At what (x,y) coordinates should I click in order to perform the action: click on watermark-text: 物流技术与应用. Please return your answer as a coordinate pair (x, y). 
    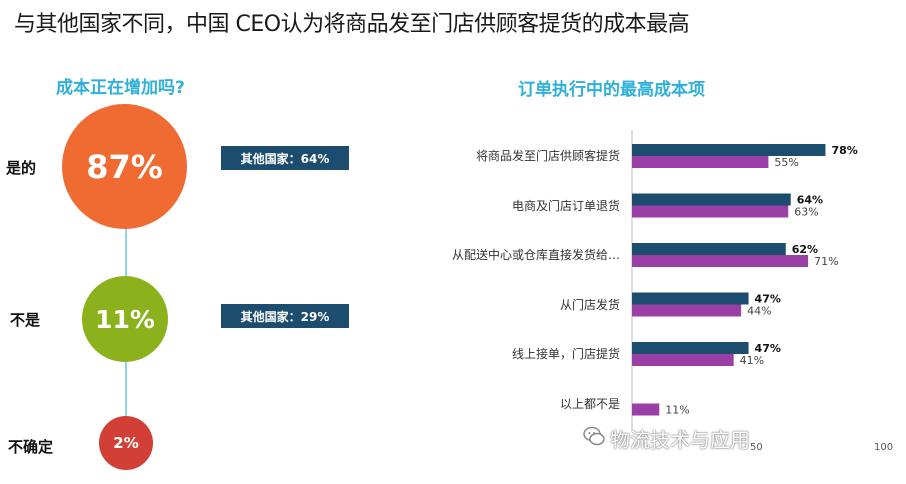
    Looking at the image, I should click on (680, 440).